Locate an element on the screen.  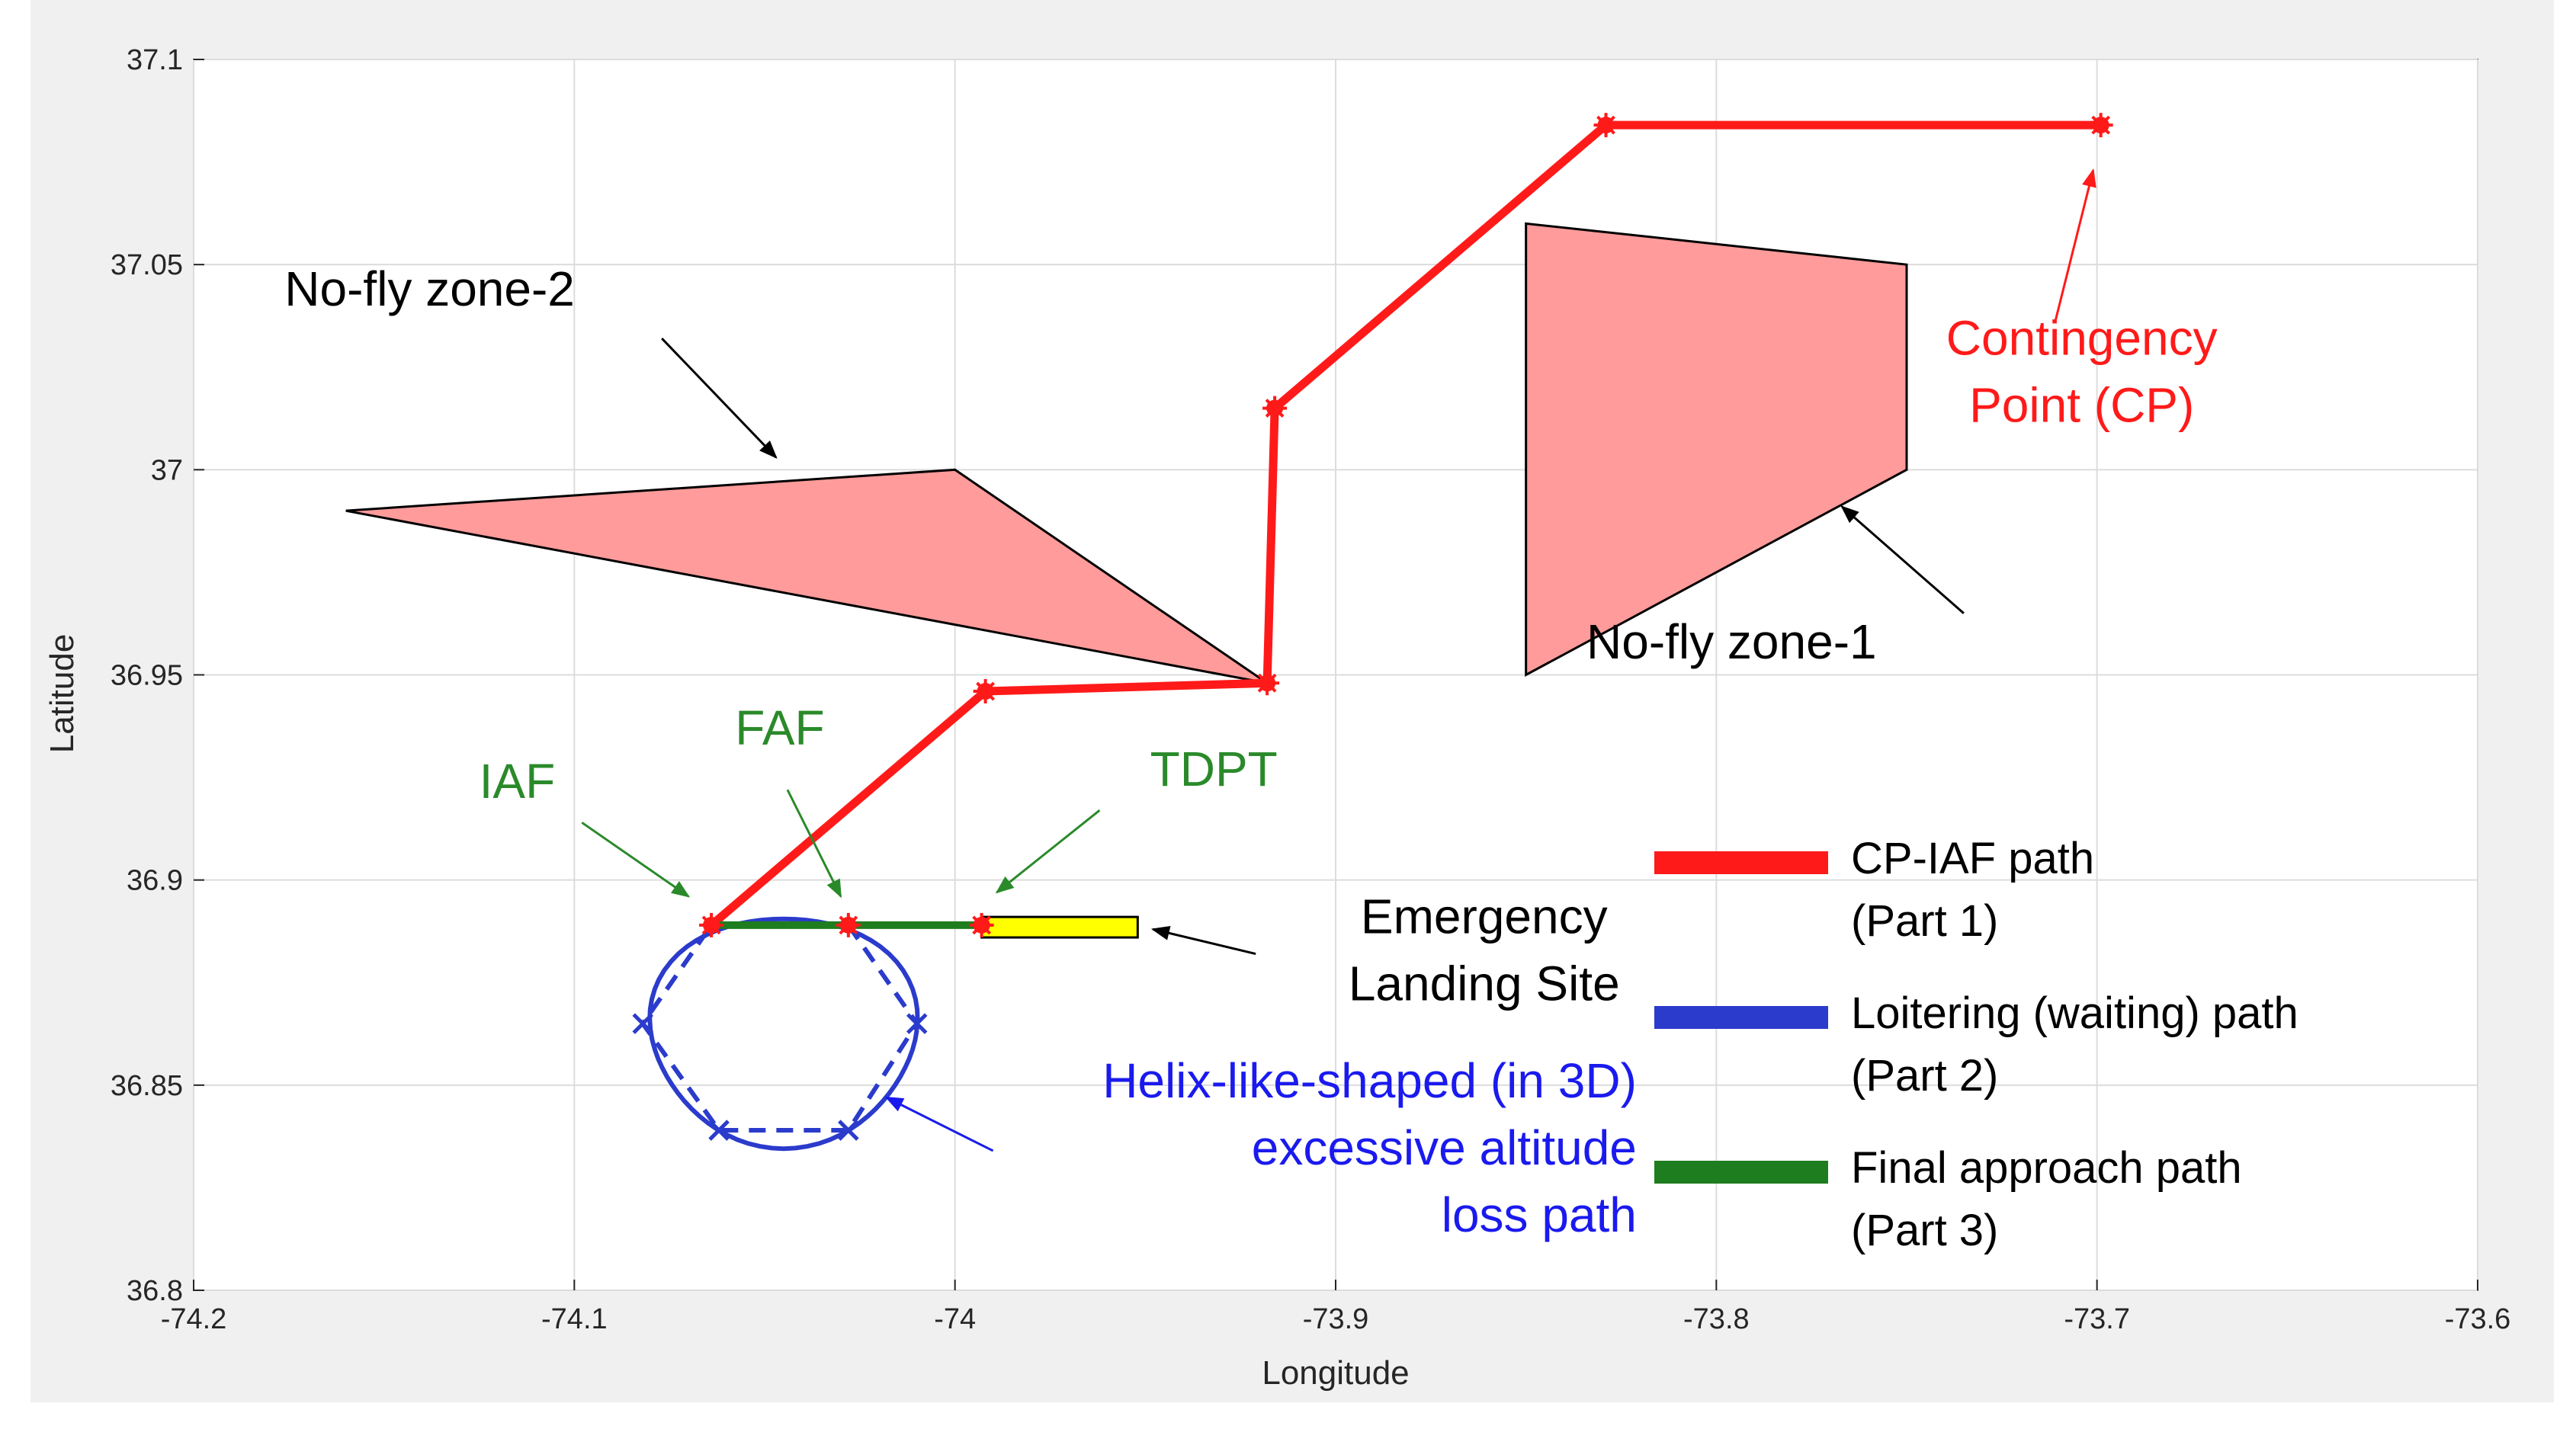
annotation-text: No-fly zone-1 is located at coordinates (1731, 641).